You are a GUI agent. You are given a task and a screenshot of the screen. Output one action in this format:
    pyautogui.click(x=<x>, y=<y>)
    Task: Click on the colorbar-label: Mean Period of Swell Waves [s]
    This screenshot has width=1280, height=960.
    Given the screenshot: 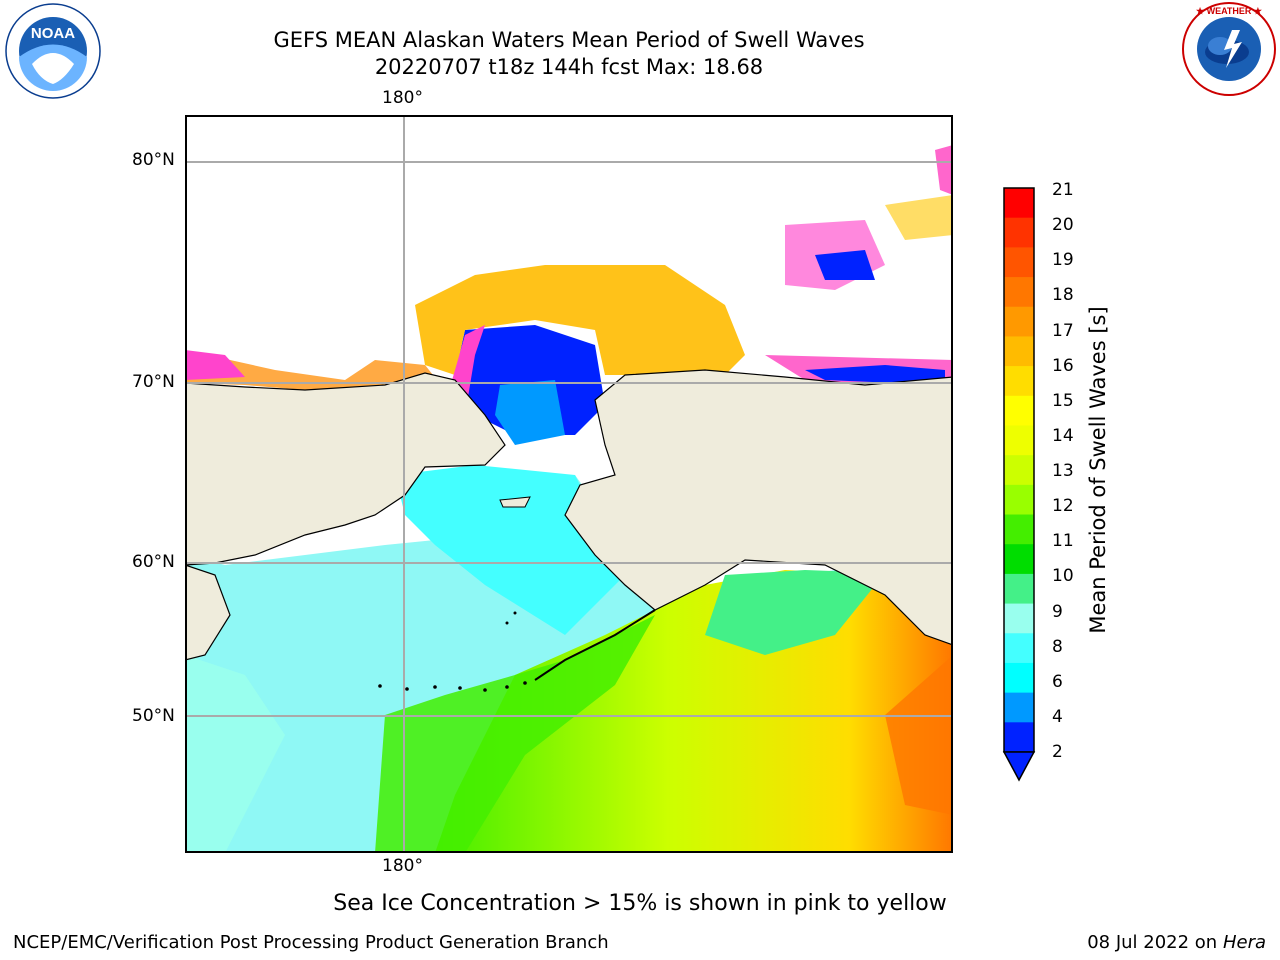 What is the action you would take?
    pyautogui.click(x=1098, y=470)
    